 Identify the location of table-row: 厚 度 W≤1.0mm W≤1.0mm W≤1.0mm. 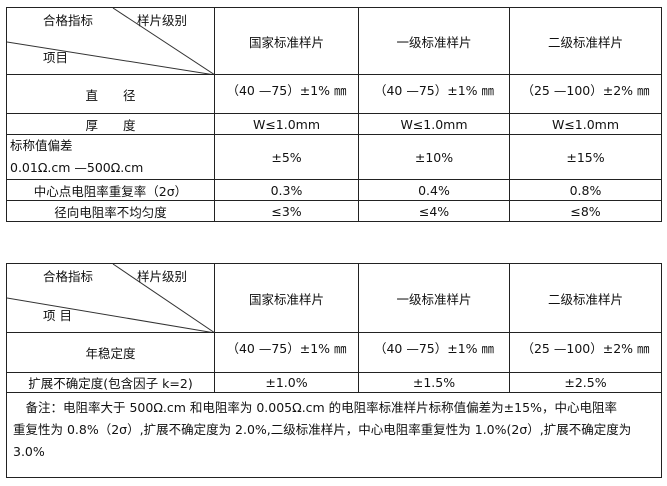
(334, 124).